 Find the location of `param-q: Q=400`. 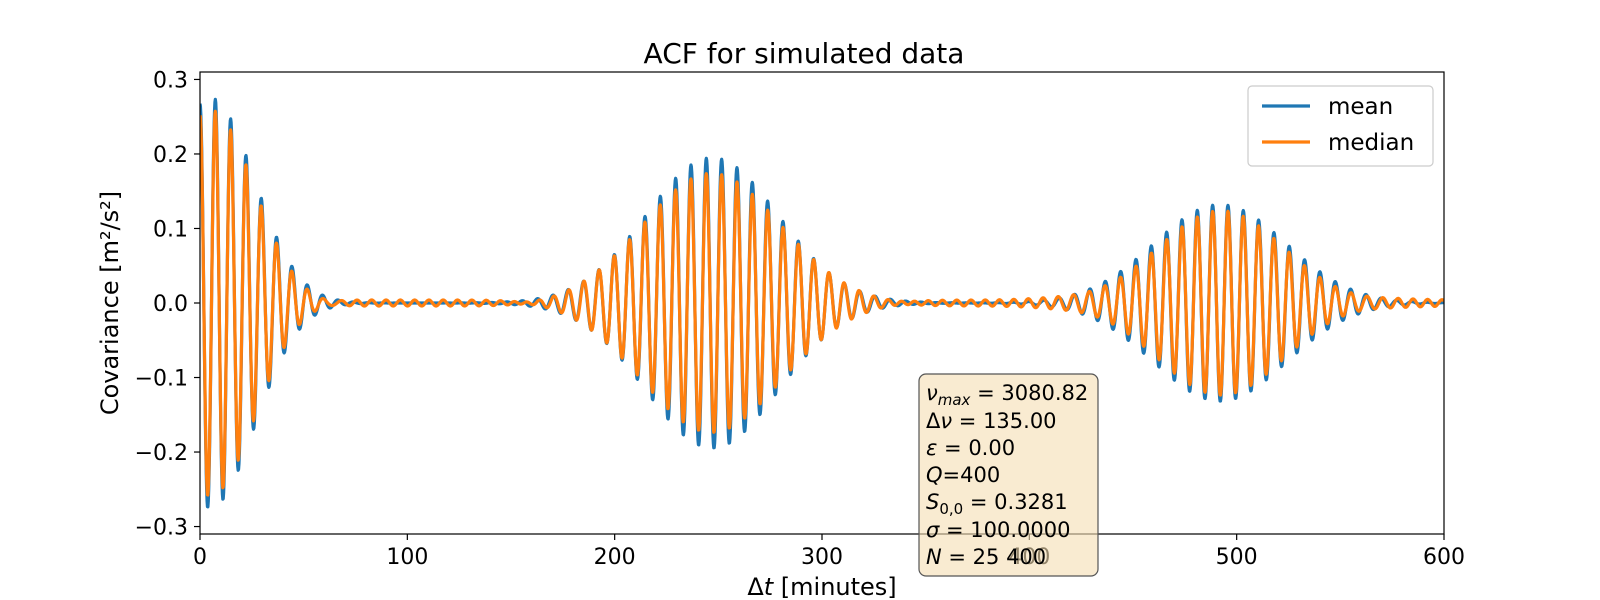

param-q: Q=400 is located at coordinates (963, 475).